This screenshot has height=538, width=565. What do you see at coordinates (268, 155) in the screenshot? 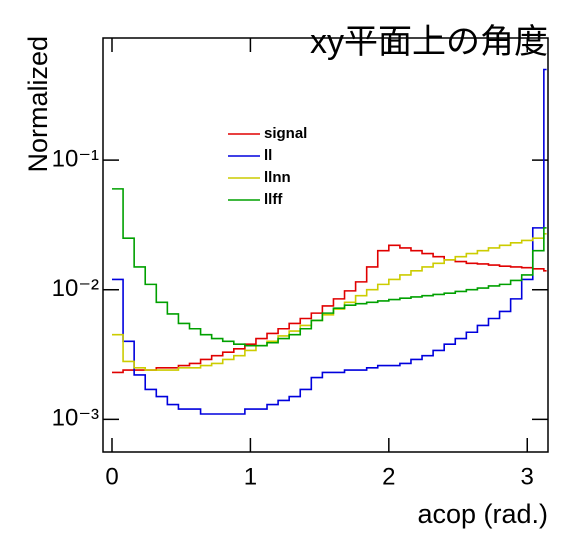
I see `legend-label: ll` at bounding box center [268, 155].